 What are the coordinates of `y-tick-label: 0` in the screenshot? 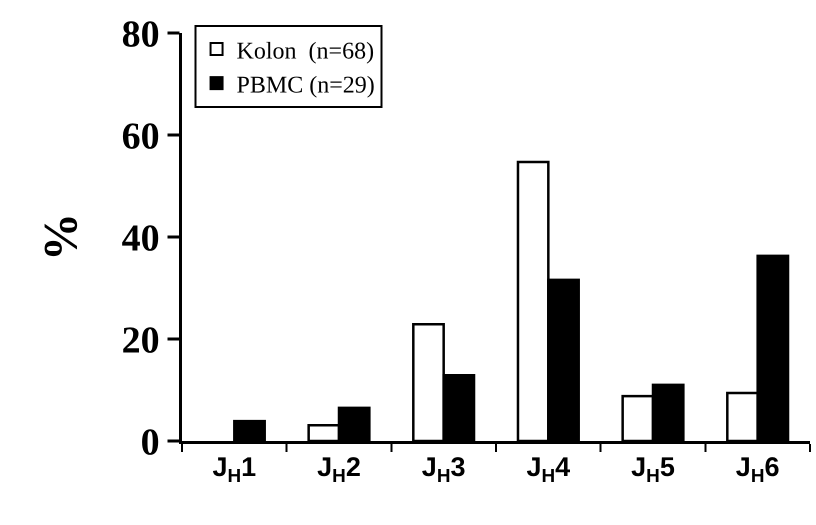 It's located at (150, 442).